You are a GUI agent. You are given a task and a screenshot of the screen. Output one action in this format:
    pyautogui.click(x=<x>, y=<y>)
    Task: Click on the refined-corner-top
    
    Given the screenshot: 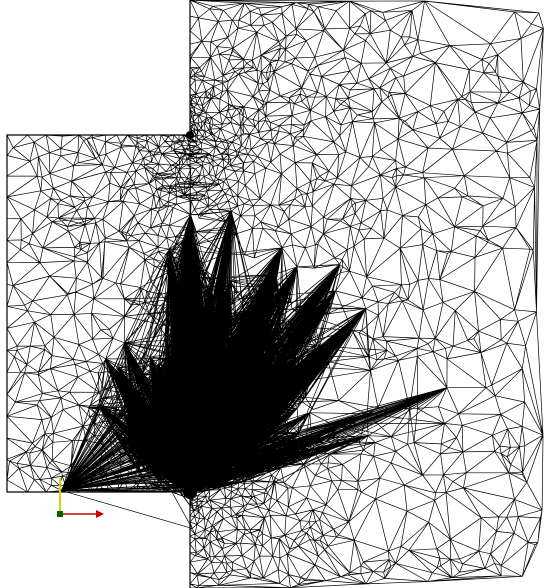 What is the action you would take?
    pyautogui.click(x=190, y=135)
    